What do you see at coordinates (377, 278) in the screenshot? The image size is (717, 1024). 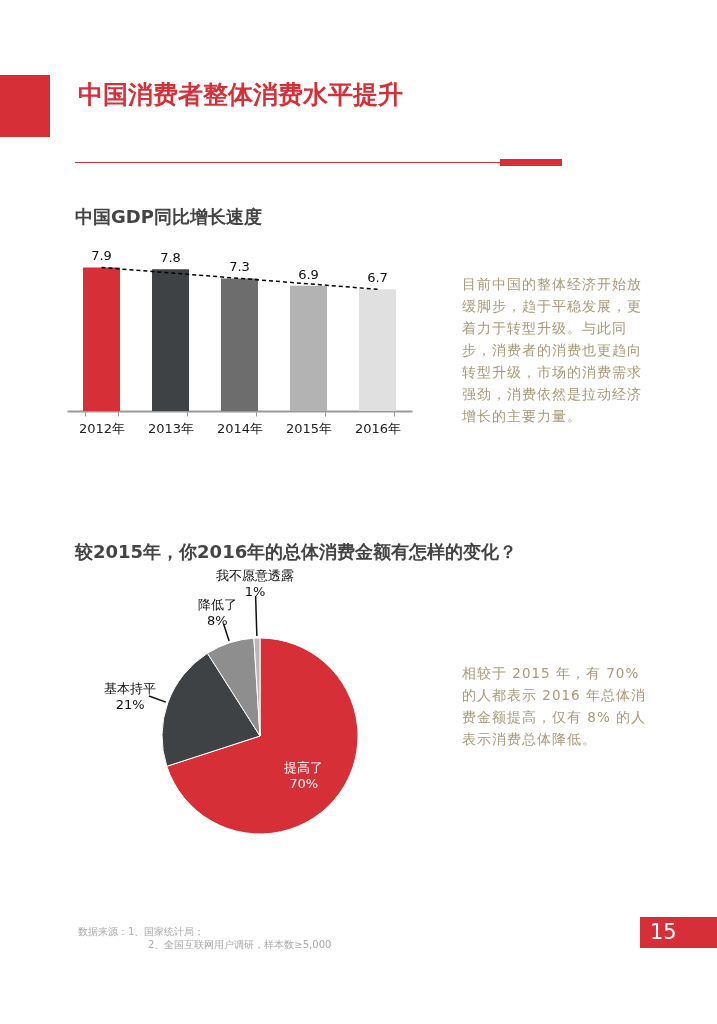 I see `data-label: 6.7` at bounding box center [377, 278].